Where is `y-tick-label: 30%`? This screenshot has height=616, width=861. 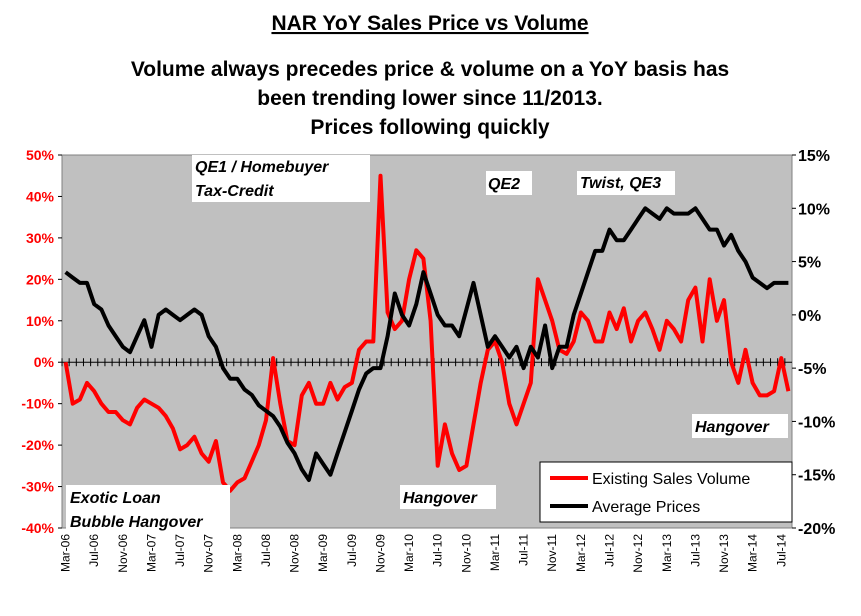
y-tick-label: 30% is located at coordinates (40, 238).